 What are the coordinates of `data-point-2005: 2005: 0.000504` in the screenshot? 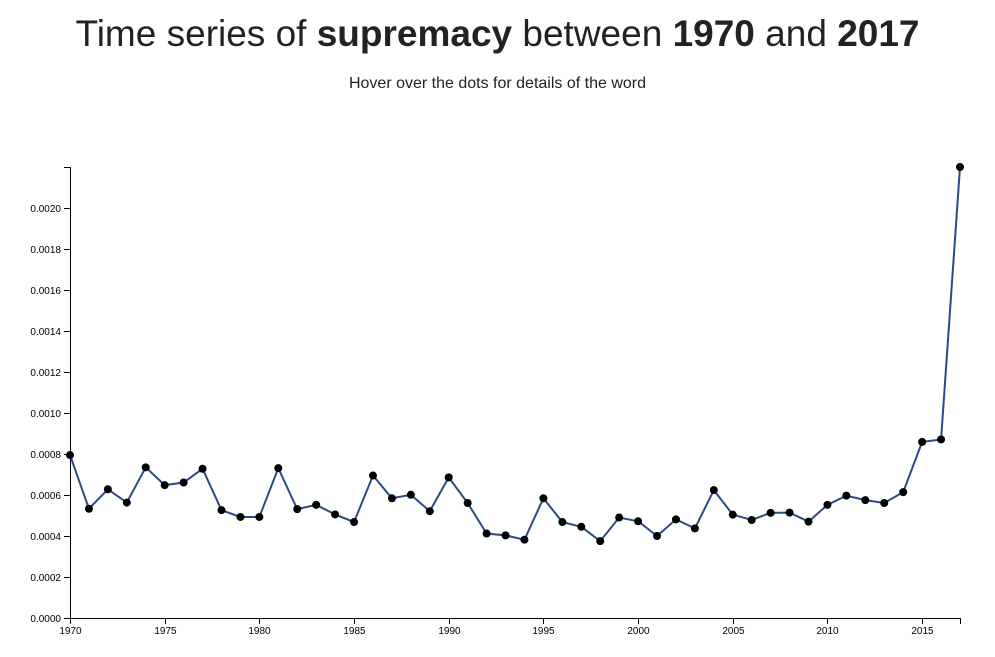 It's located at (732, 514).